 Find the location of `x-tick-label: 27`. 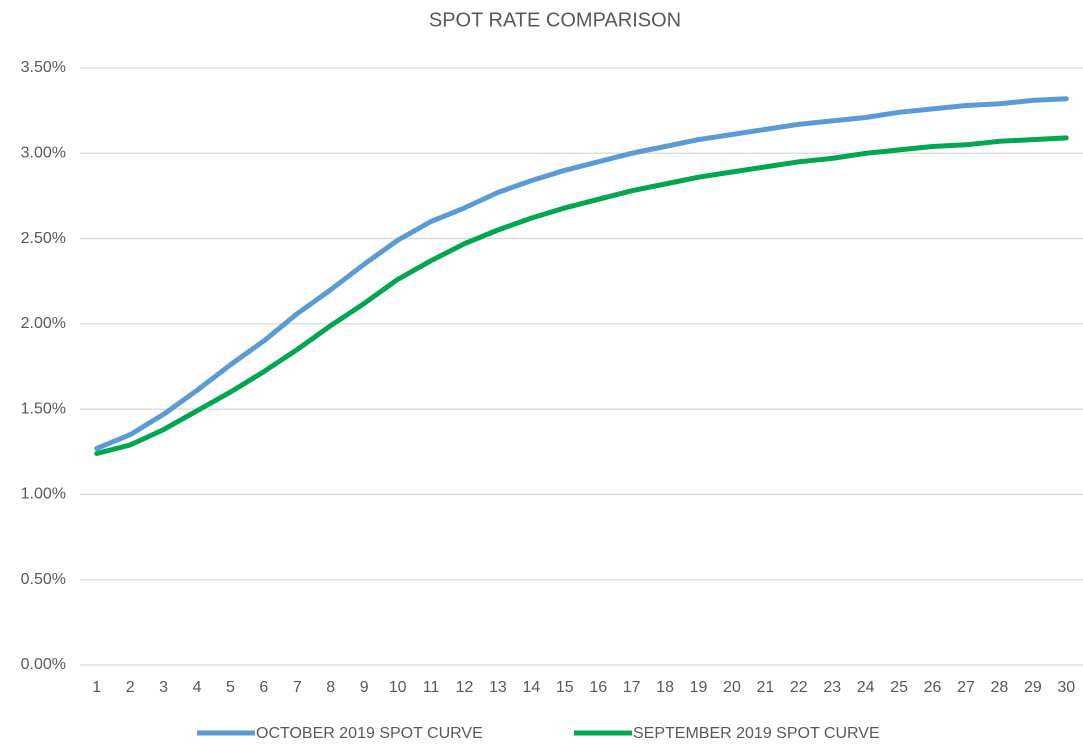

x-tick-label: 27 is located at coordinates (966, 687).